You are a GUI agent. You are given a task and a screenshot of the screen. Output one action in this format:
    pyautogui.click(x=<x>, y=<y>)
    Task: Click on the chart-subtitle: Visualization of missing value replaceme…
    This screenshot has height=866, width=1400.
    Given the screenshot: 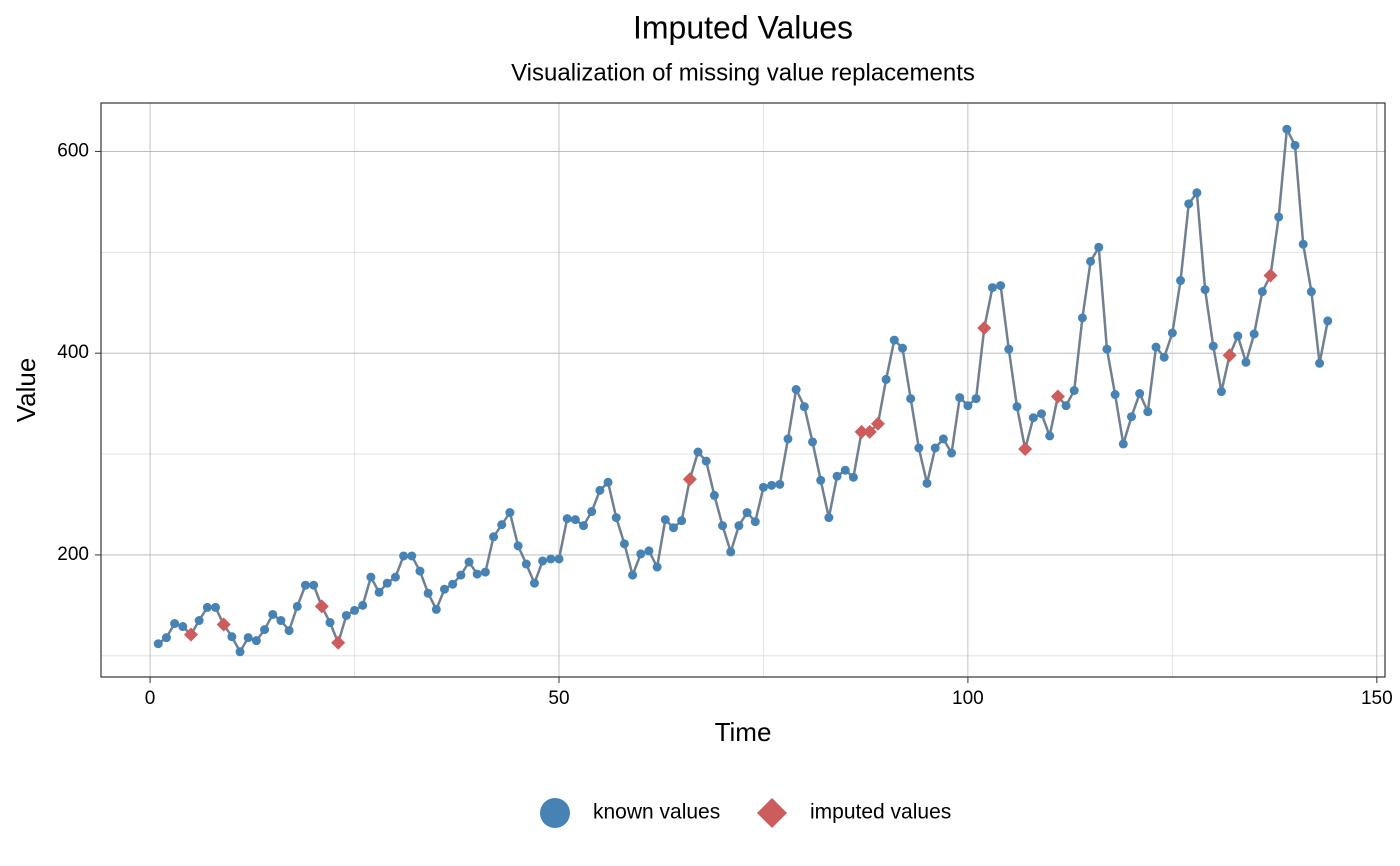 What is the action you would take?
    pyautogui.click(x=743, y=72)
    